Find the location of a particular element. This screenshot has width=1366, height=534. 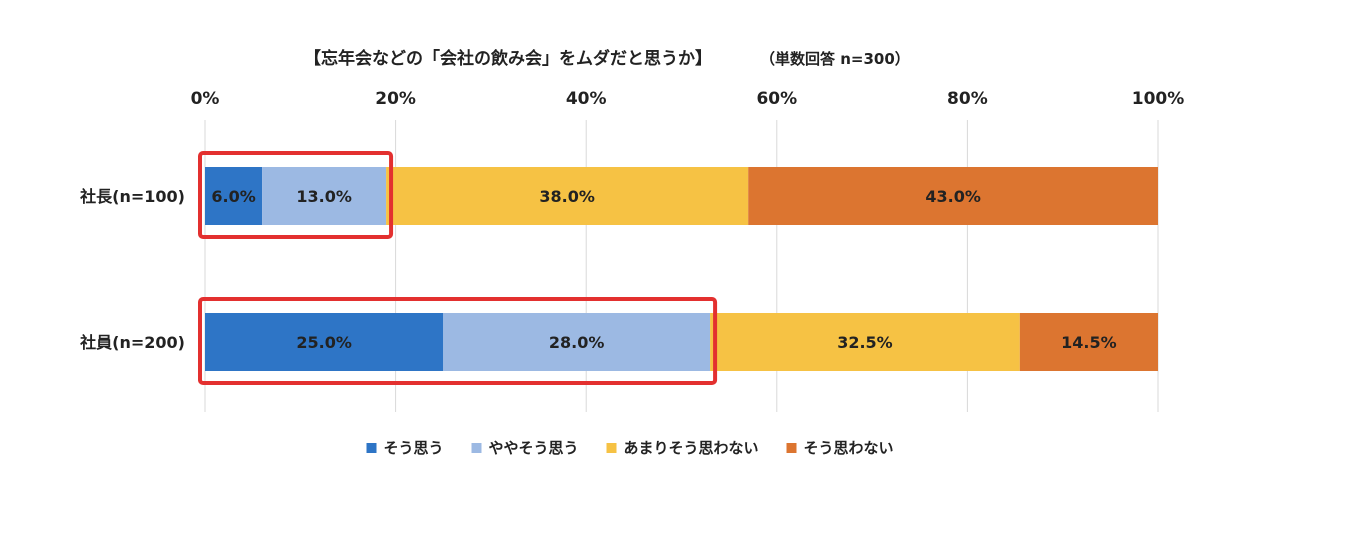

x-tick-label: 100% is located at coordinates (1158, 99).